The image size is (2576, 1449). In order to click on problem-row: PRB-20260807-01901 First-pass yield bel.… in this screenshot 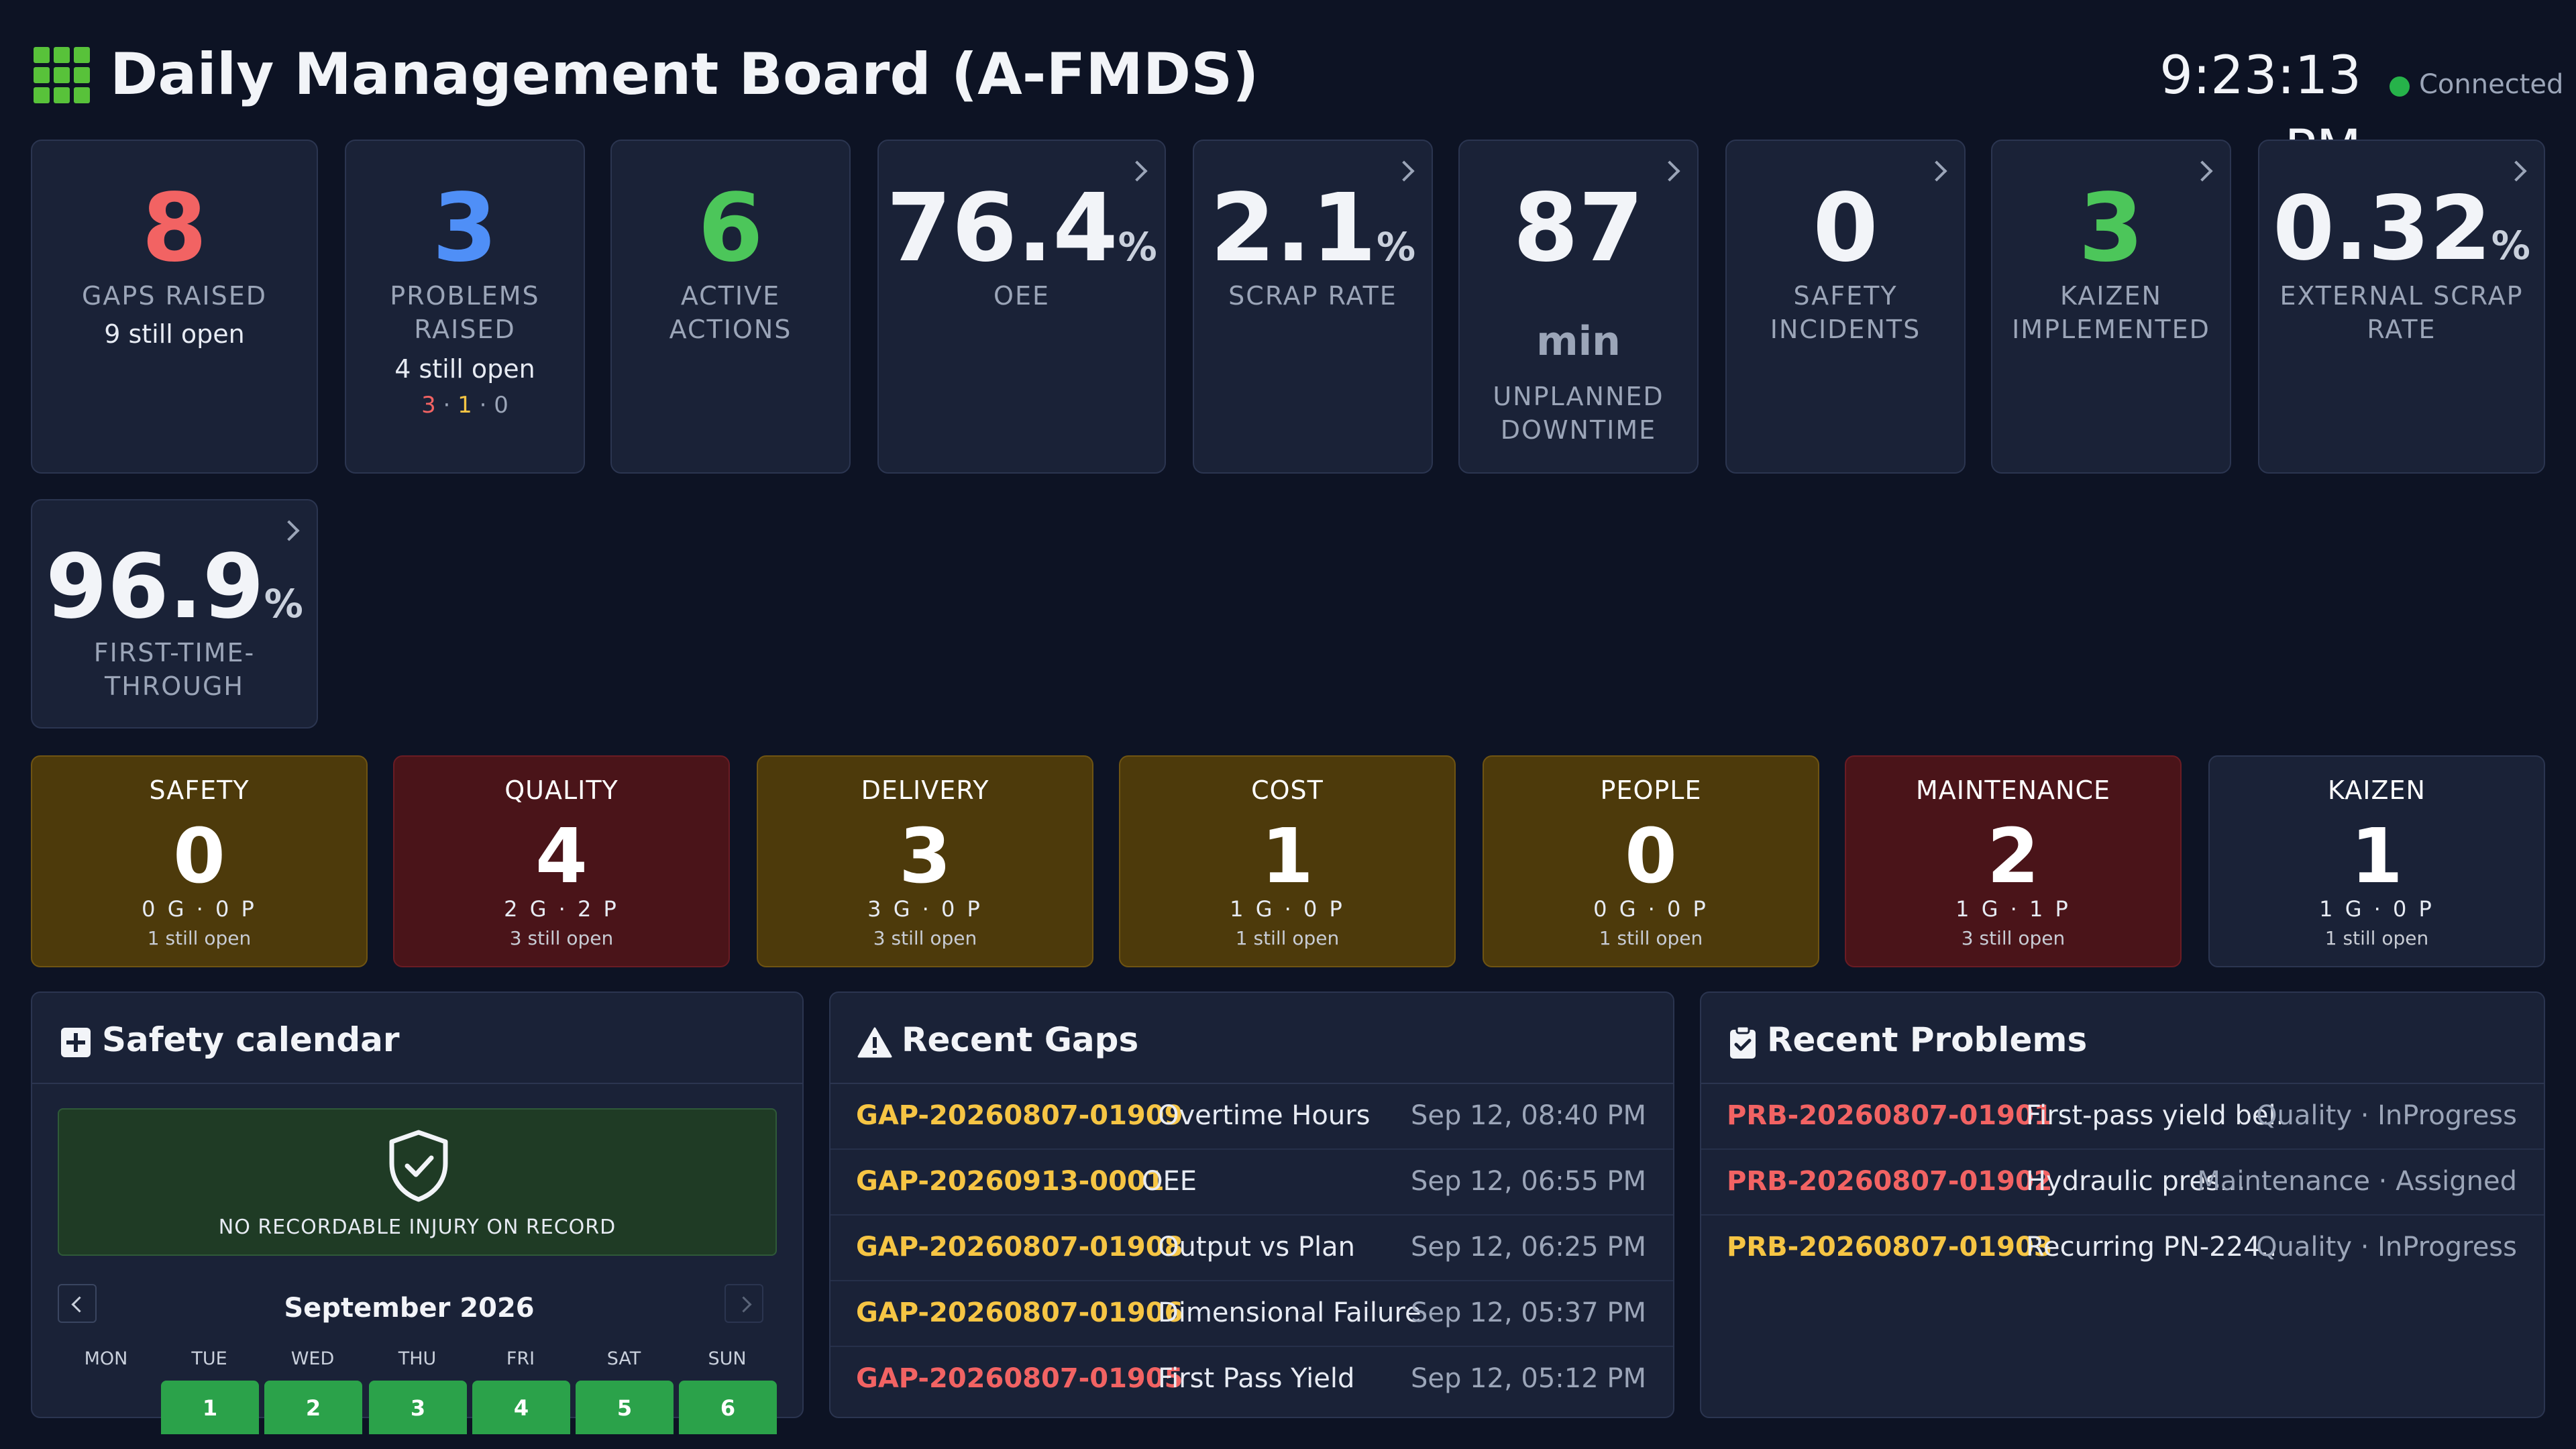, I will do `click(2122, 1117)`.